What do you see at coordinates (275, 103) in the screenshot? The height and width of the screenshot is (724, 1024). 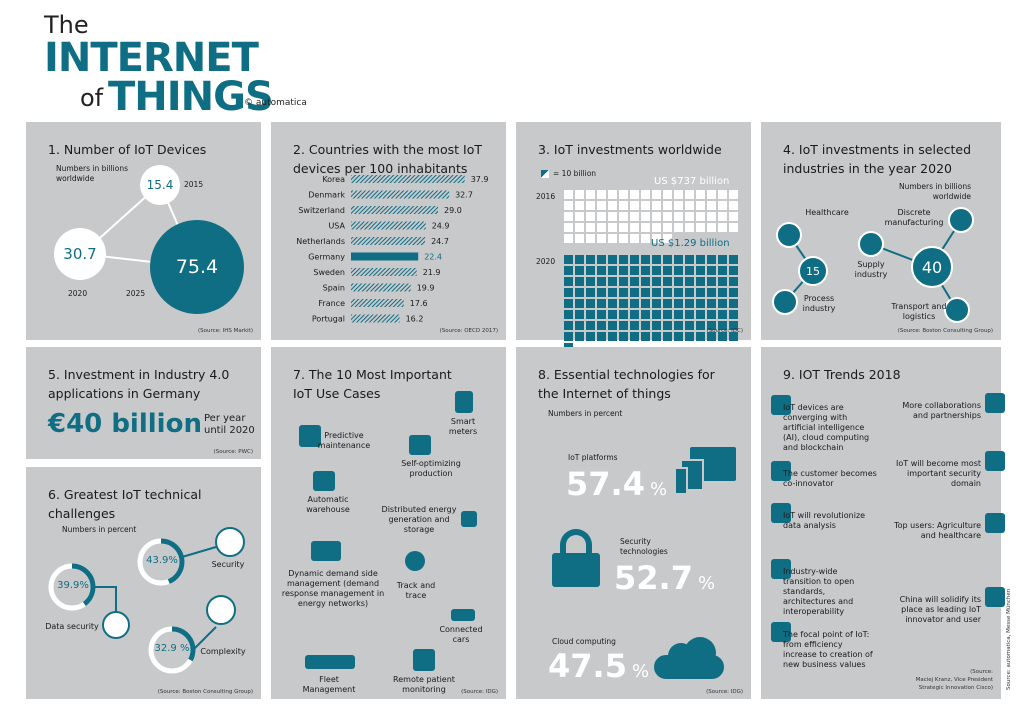 I see `copyright: © automatica` at bounding box center [275, 103].